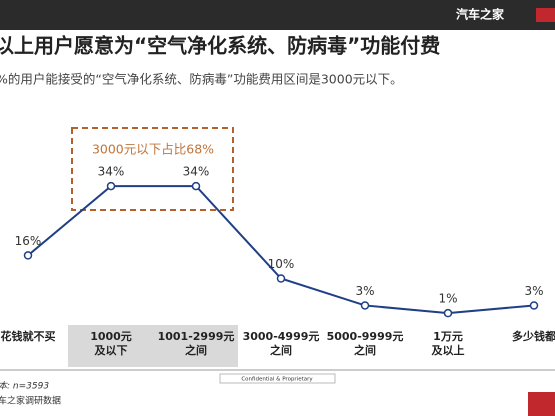 The width and height of the screenshot is (555, 416). I want to click on x-tick-label: 1000元 及以下, so click(111, 343).